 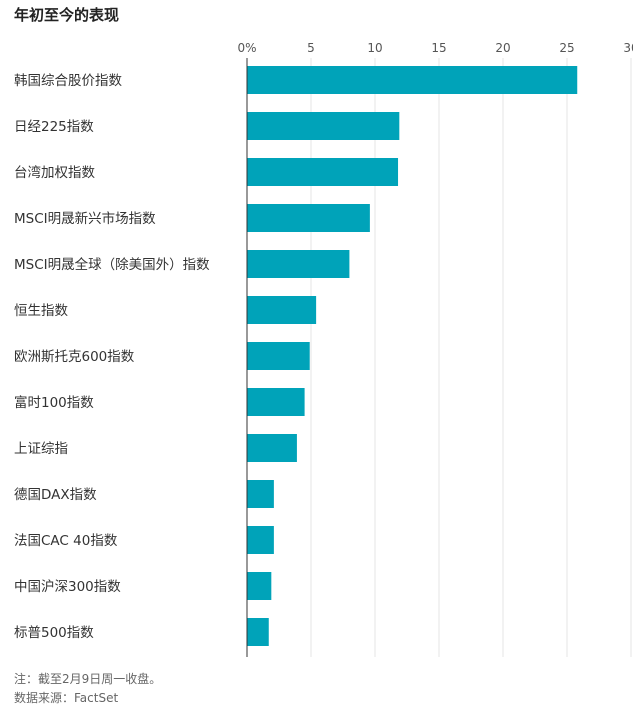 What do you see at coordinates (628, 48) in the screenshot?
I see `x-tick-label: 30` at bounding box center [628, 48].